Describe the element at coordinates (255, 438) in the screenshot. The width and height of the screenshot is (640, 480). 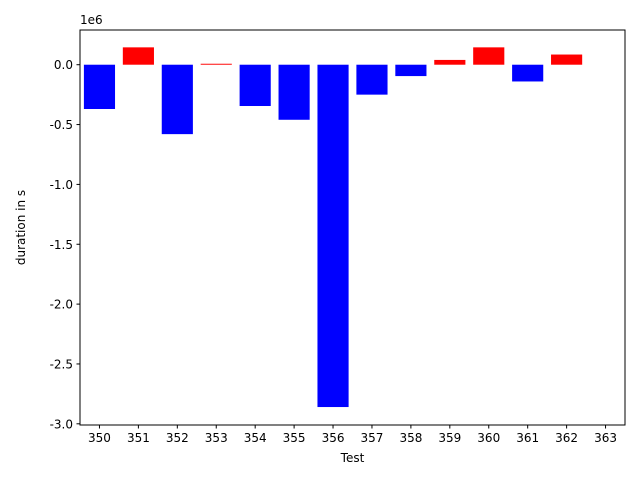
I see `x-tick-label: 354` at that location.